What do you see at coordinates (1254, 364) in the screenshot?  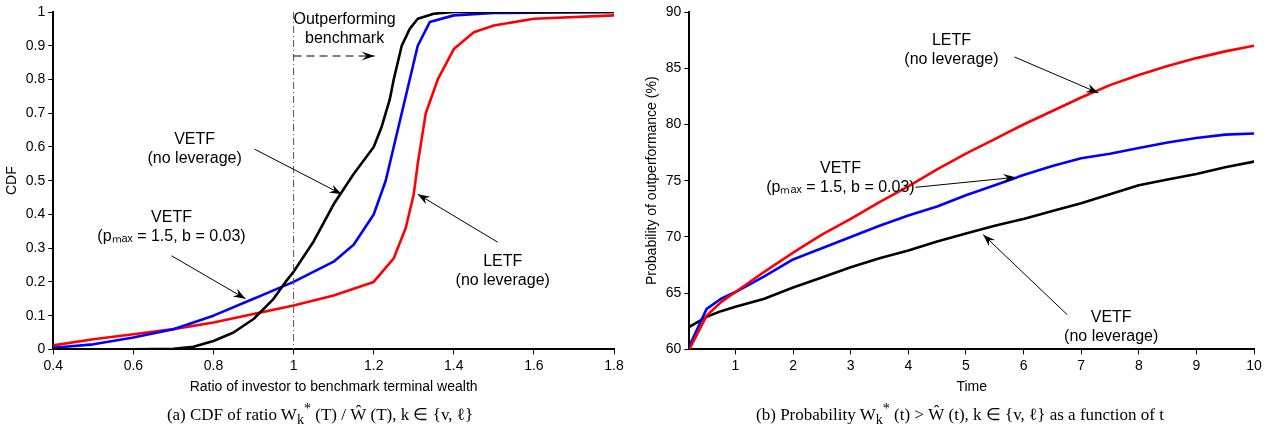 I see `x-tick-label: 10` at bounding box center [1254, 364].